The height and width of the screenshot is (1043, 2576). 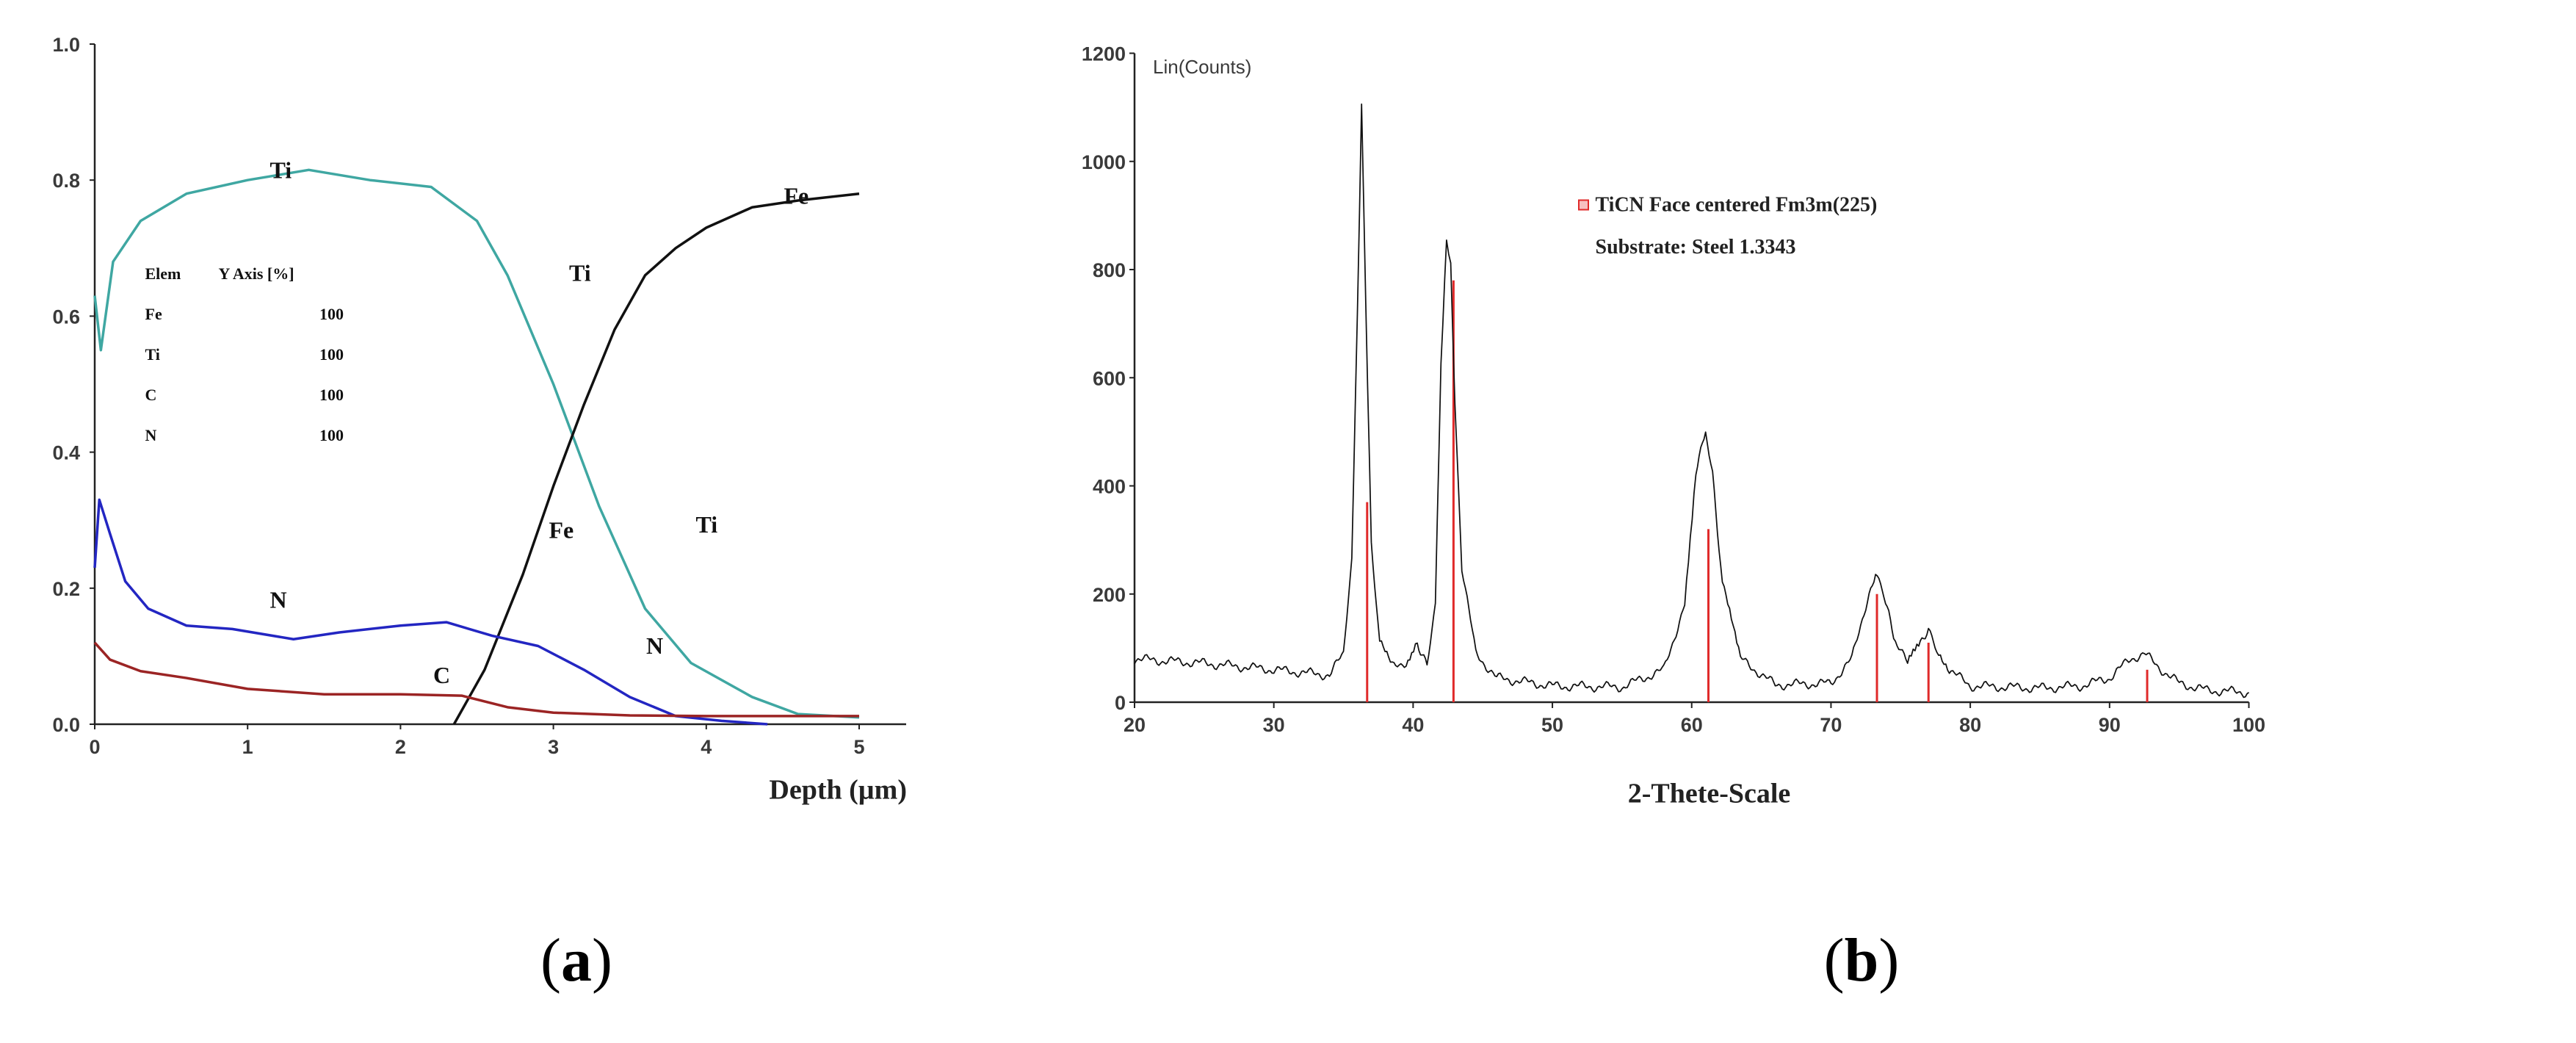 What do you see at coordinates (553, 747) in the screenshot?
I see `panel-a-x-tick-label: 3` at bounding box center [553, 747].